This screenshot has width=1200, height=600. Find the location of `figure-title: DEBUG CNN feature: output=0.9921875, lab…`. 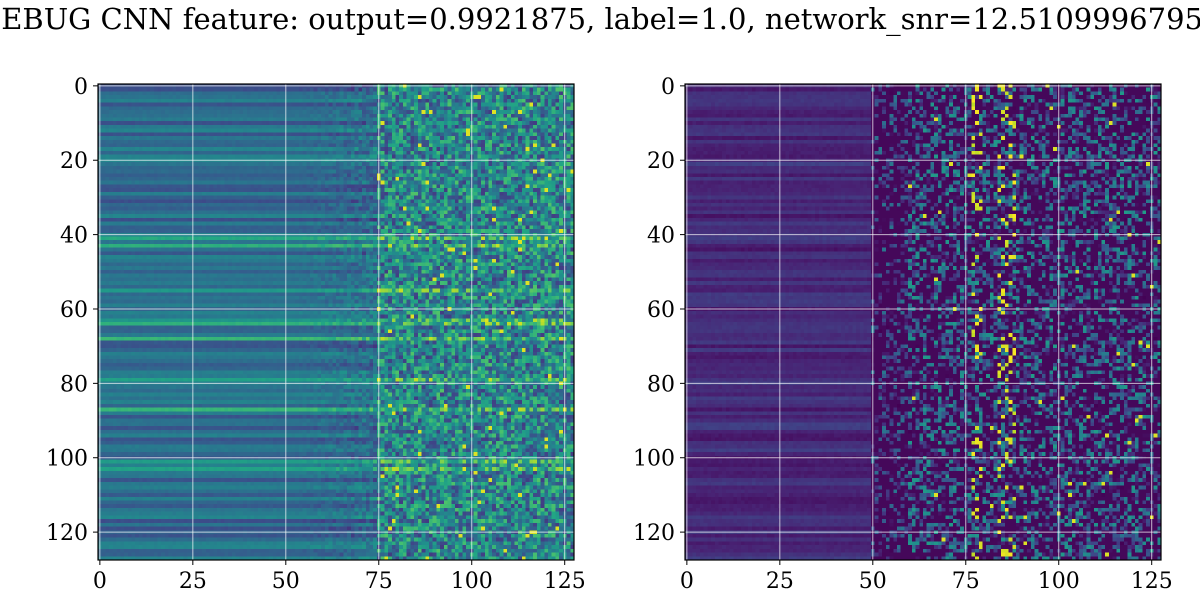

figure-title: DEBUG CNN feature: output=0.9921875, lab… is located at coordinates (600, 19).